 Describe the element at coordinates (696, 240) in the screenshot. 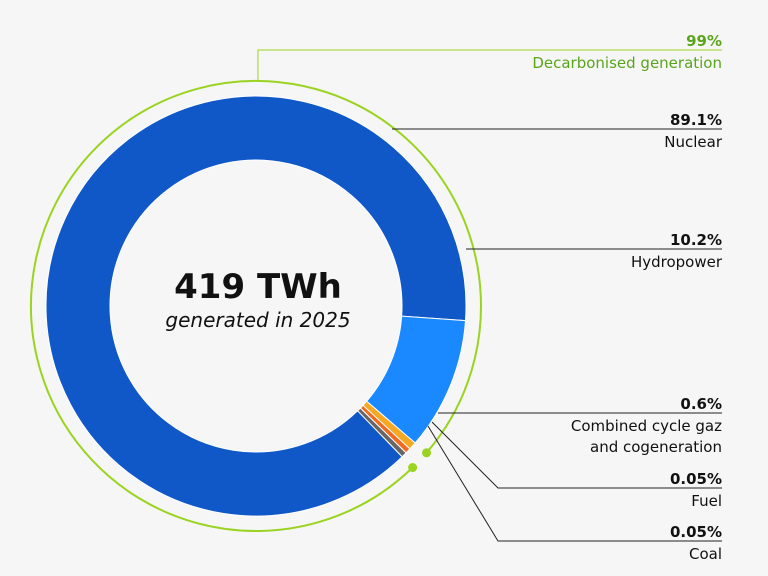

I see `value-hydropower: 10.2%` at that location.